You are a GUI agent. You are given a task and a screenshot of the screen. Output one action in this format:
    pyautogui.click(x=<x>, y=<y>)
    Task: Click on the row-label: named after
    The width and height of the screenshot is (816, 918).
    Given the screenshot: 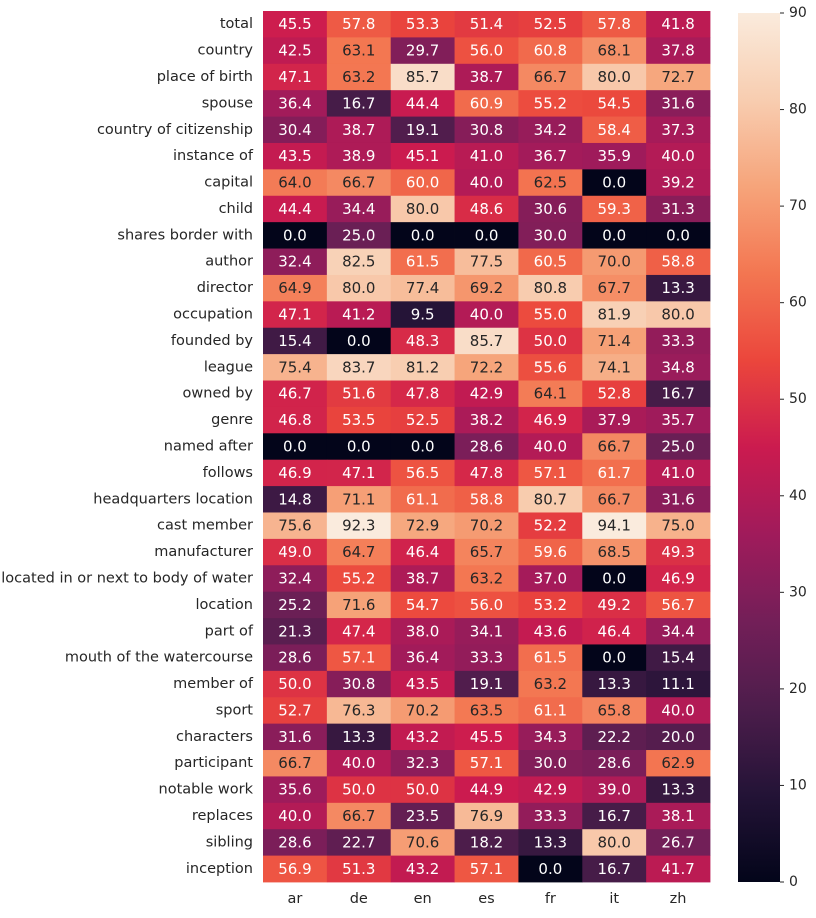 What is the action you would take?
    pyautogui.click(x=208, y=447)
    